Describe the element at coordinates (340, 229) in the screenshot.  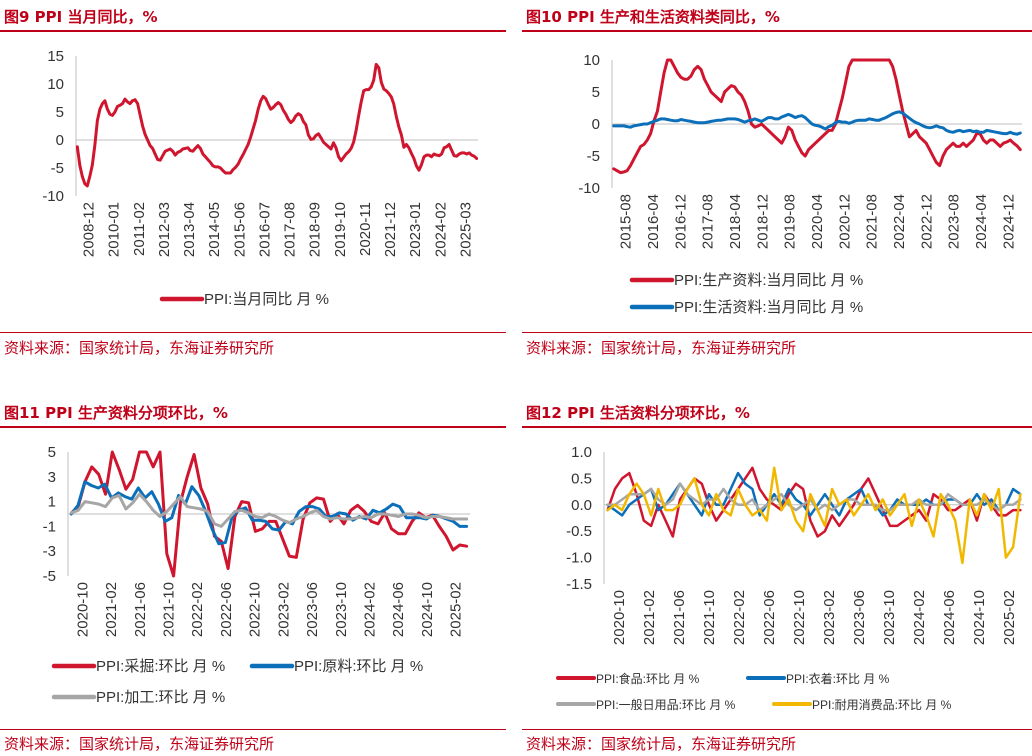
I see `x-tick-label: 2019-10` at that location.